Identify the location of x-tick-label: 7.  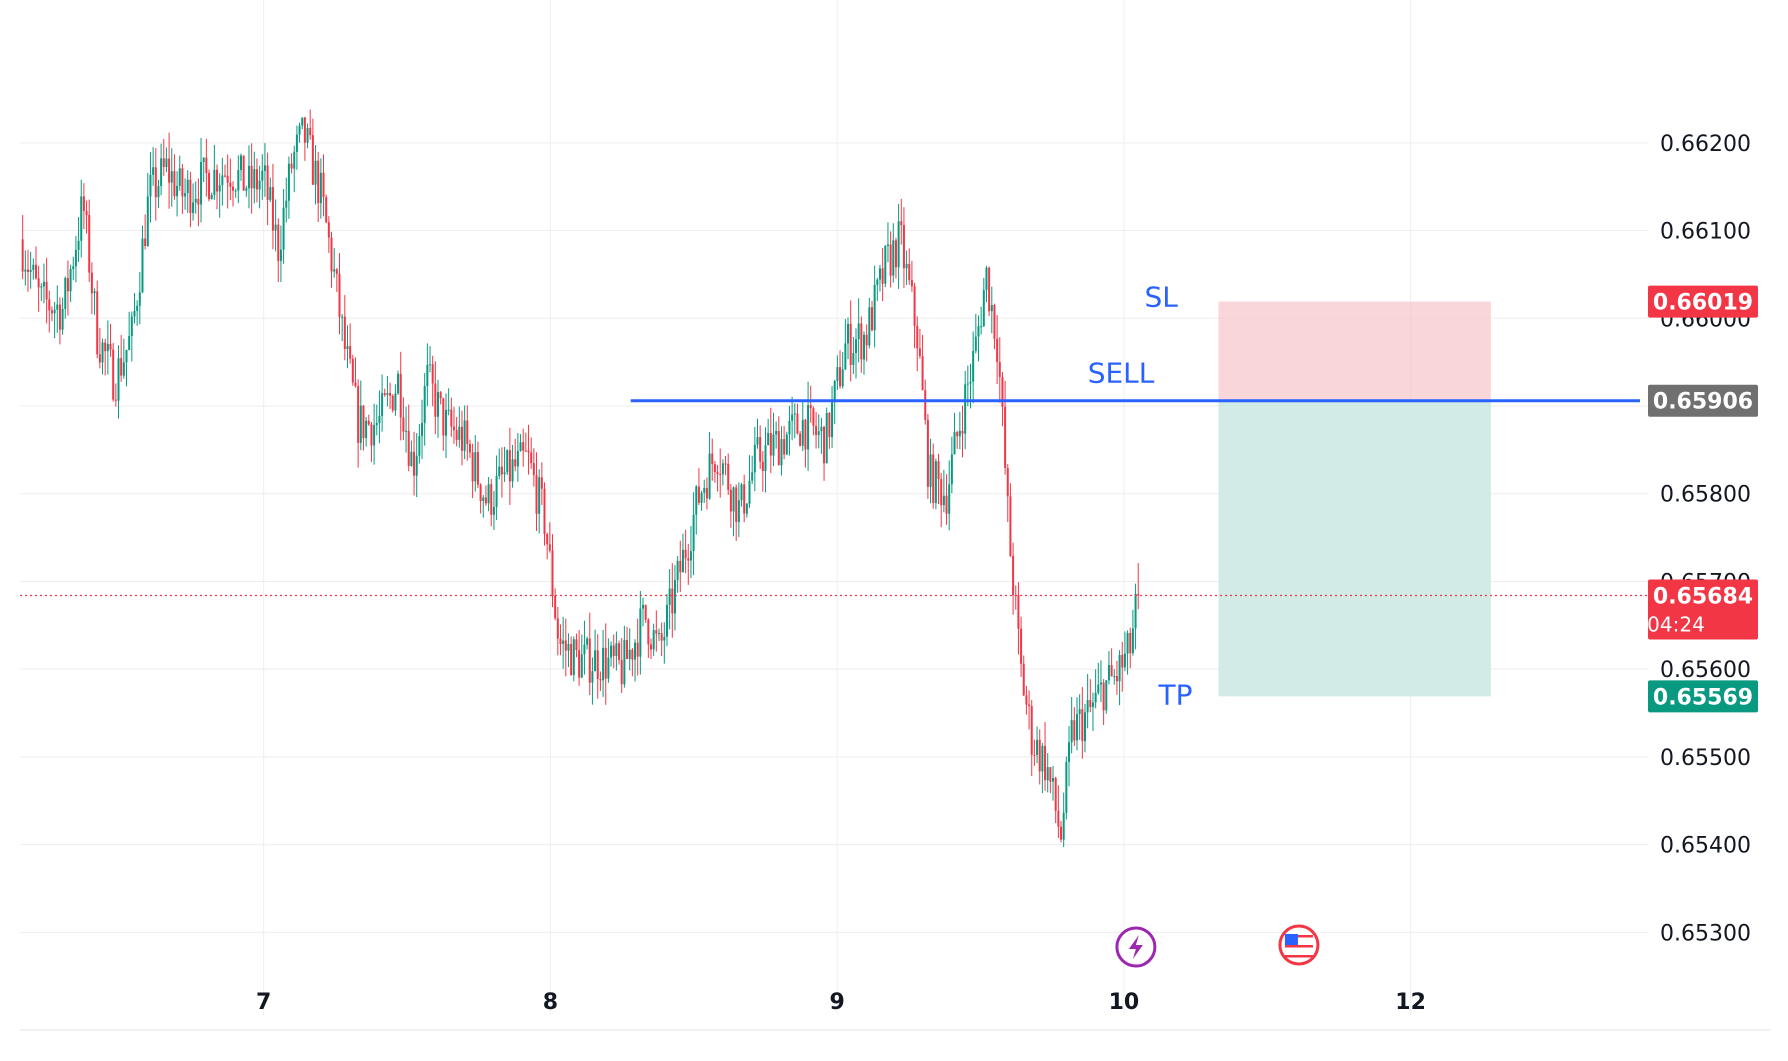
(263, 1002).